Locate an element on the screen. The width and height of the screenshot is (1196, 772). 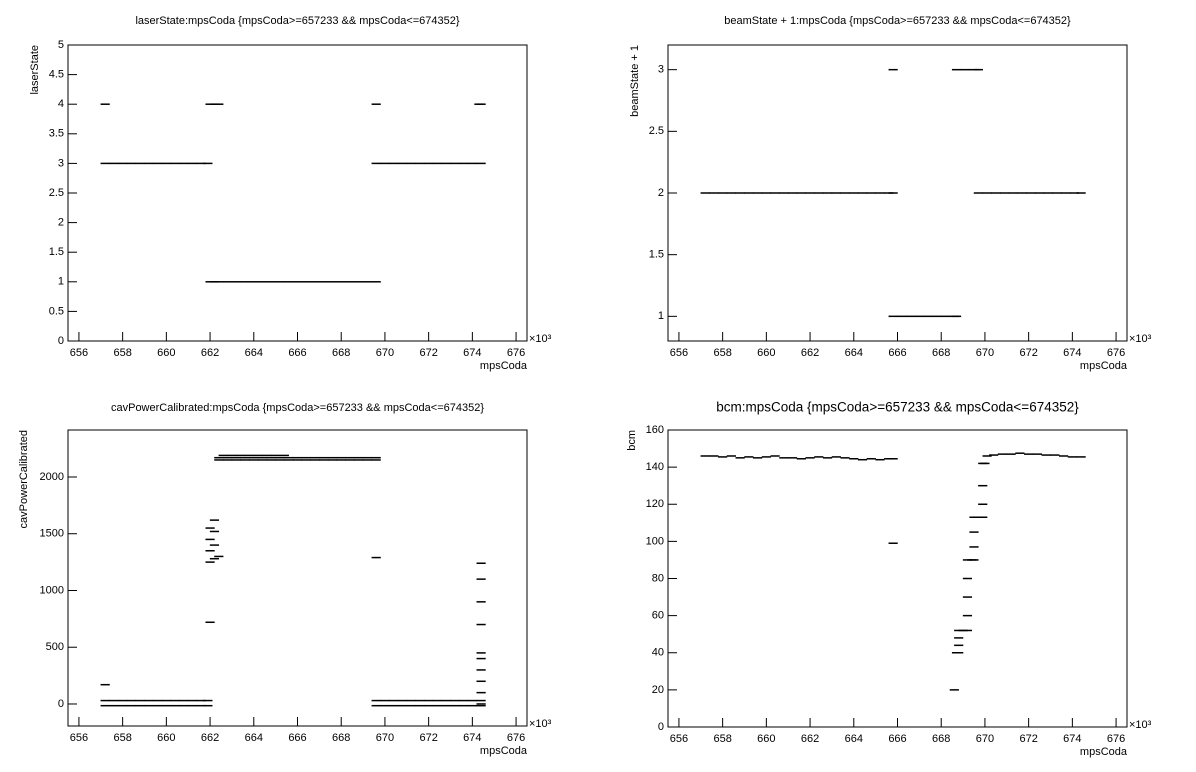
y-tick-label: 2.5 is located at coordinates (656, 131).